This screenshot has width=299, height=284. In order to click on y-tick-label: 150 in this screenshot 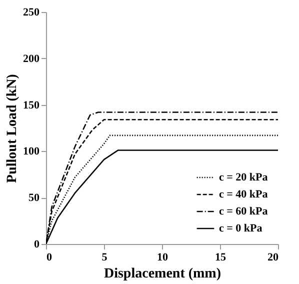, I will do `click(31, 105)`.